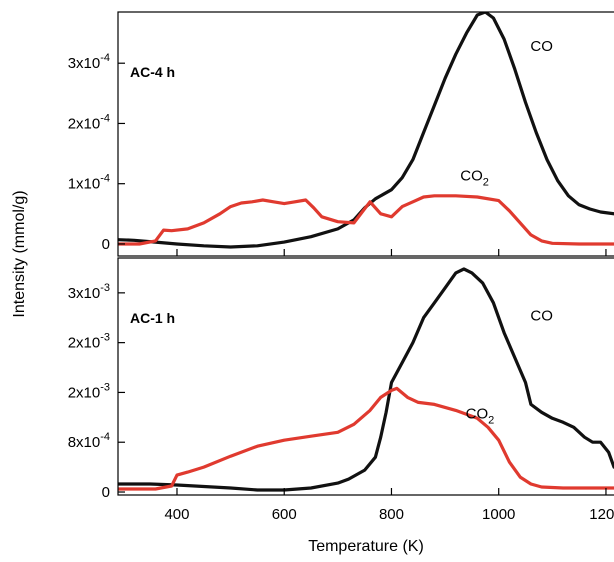 The image size is (614, 562). Describe the element at coordinates (284, 514) in the screenshot. I see `x-tick-label: 600` at that location.